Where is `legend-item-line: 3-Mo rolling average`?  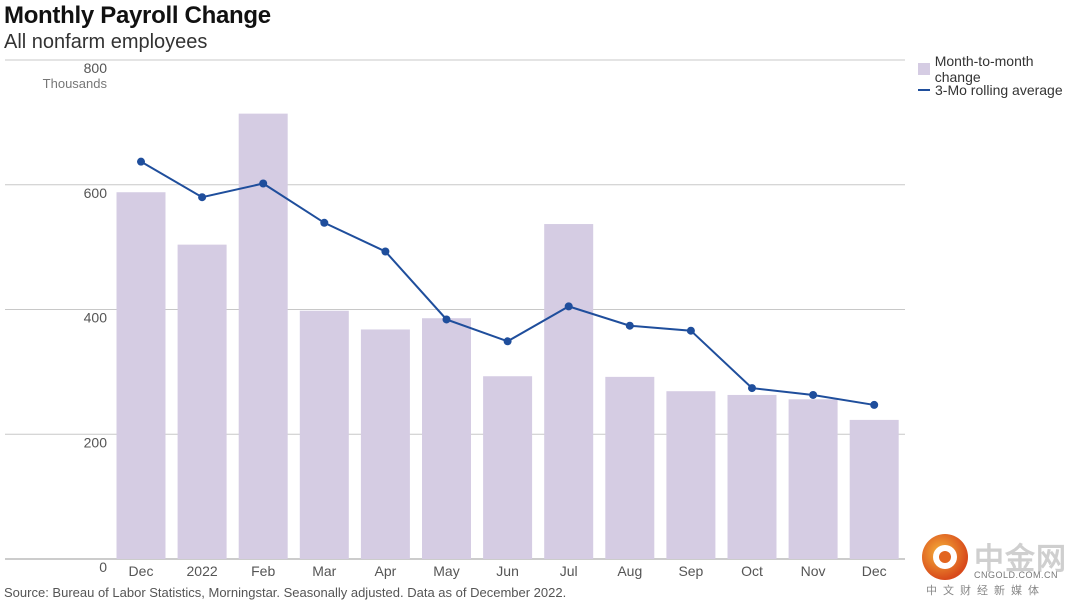
legend-item-line: 3-Mo rolling average is located at coordinates (999, 89).